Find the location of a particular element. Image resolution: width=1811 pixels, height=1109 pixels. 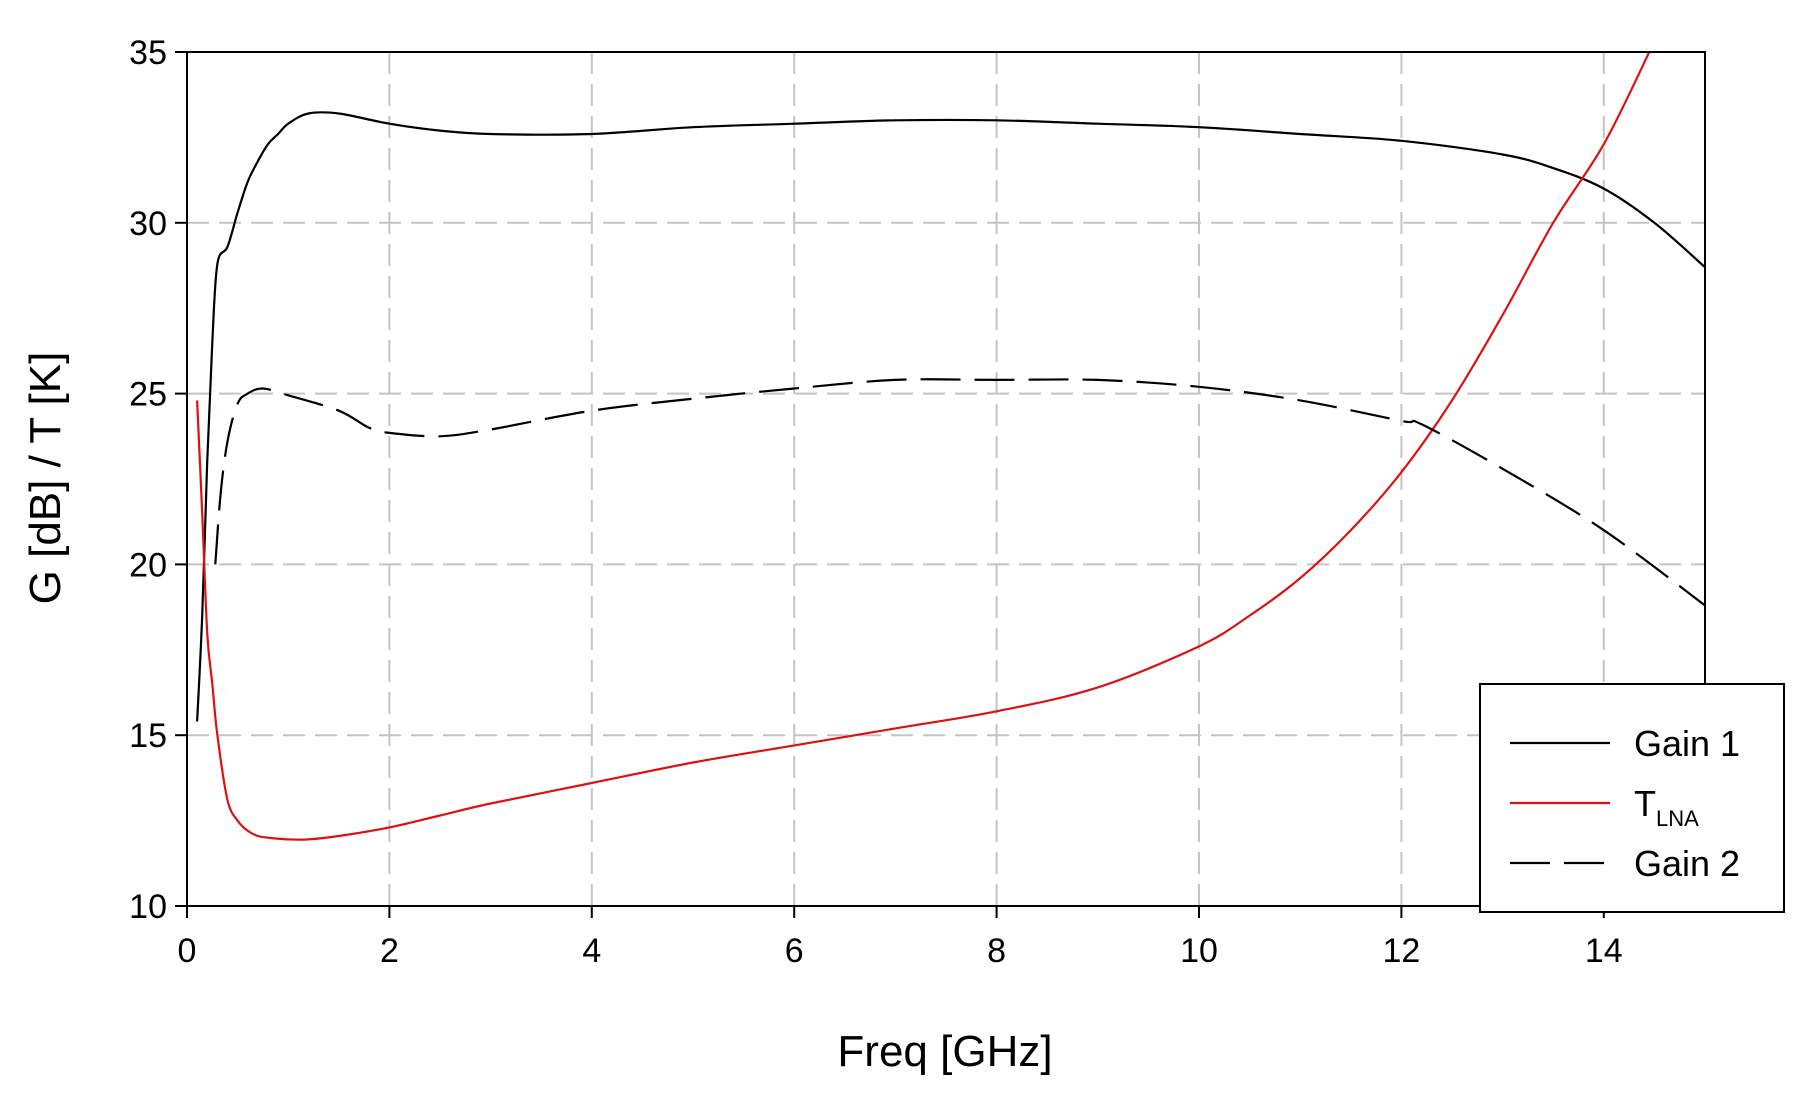

y-tick-label: 20 is located at coordinates (148, 565).